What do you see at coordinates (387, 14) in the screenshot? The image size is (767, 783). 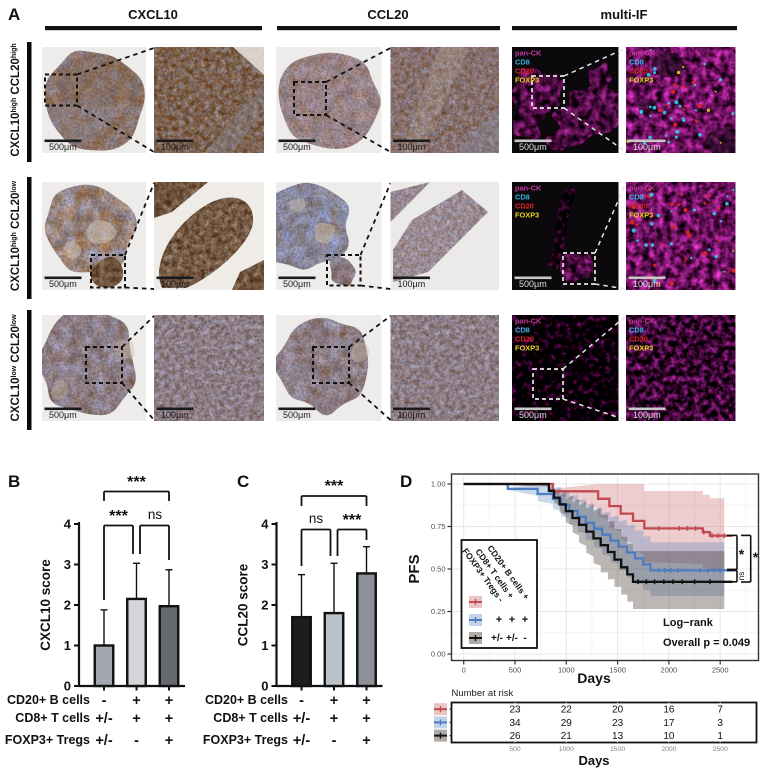 I see `svg-text: CCL20` at bounding box center [387, 14].